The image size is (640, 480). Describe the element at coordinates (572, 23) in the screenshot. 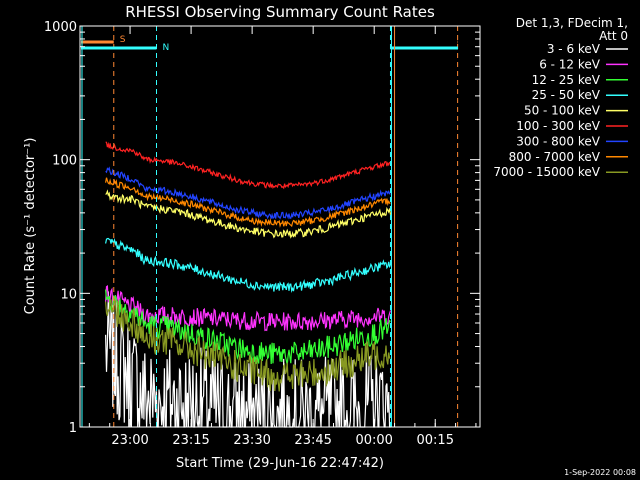

I see `legend-header-line-1: Det 1,3, FDecim 1,` at that location.